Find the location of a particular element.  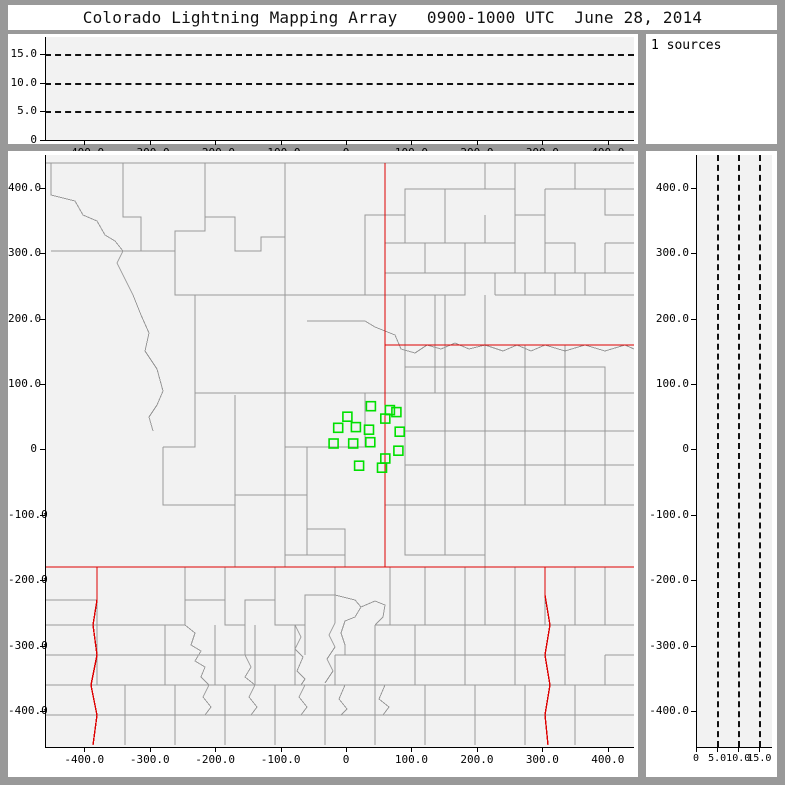

map-x-tick-label: 400.0 is located at coordinates (608, 759).